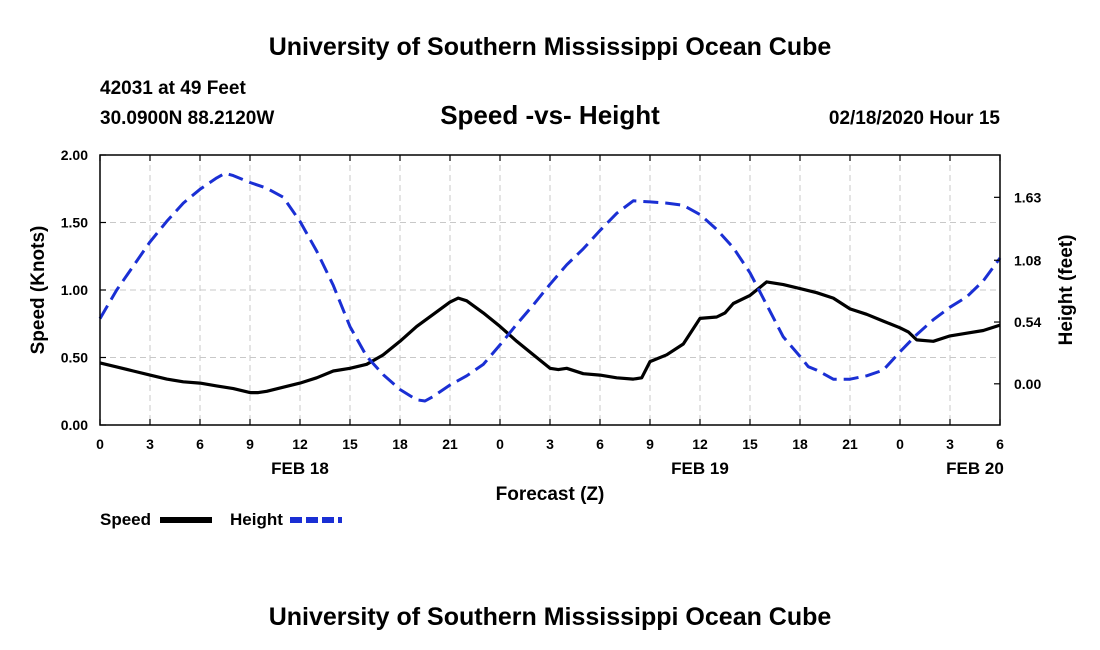 The height and width of the screenshot is (650, 1100). What do you see at coordinates (1027, 260) in the screenshot?
I see `y2-tick-label: 1.08` at bounding box center [1027, 260].